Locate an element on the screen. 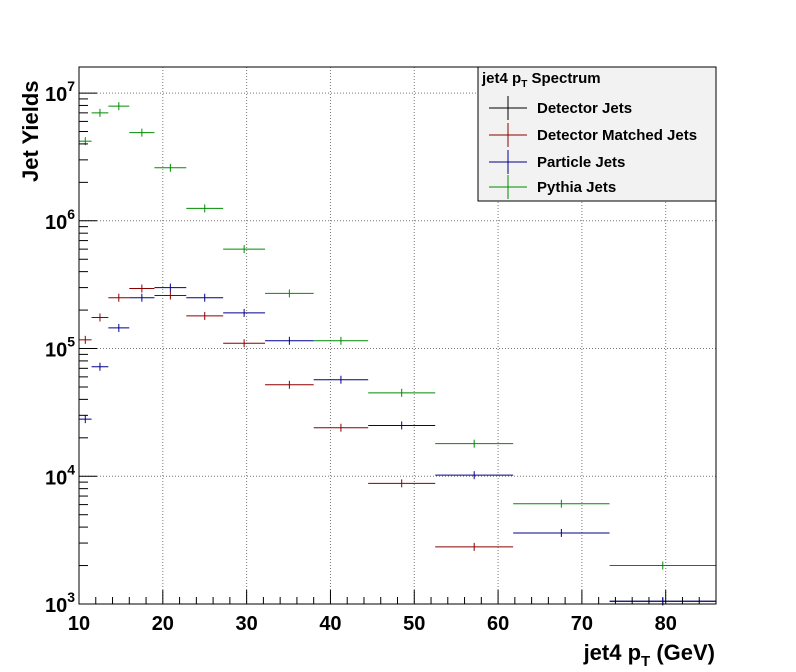  legend-title-main: jet4 p is located at coordinates (501, 78).